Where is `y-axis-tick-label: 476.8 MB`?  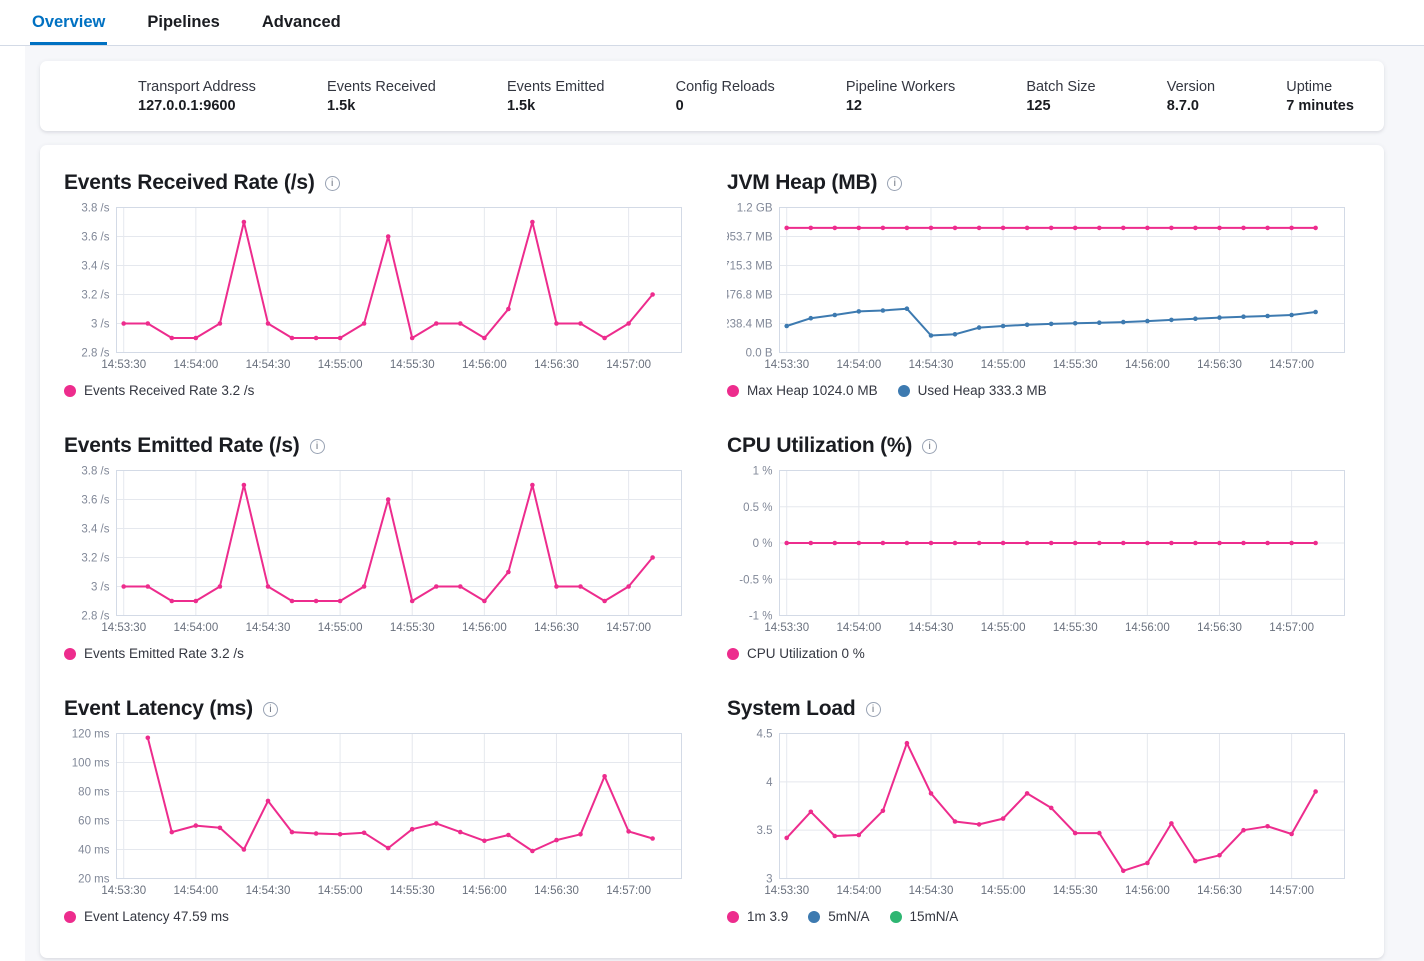 y-axis-tick-label: 476.8 MB is located at coordinates (750, 296).